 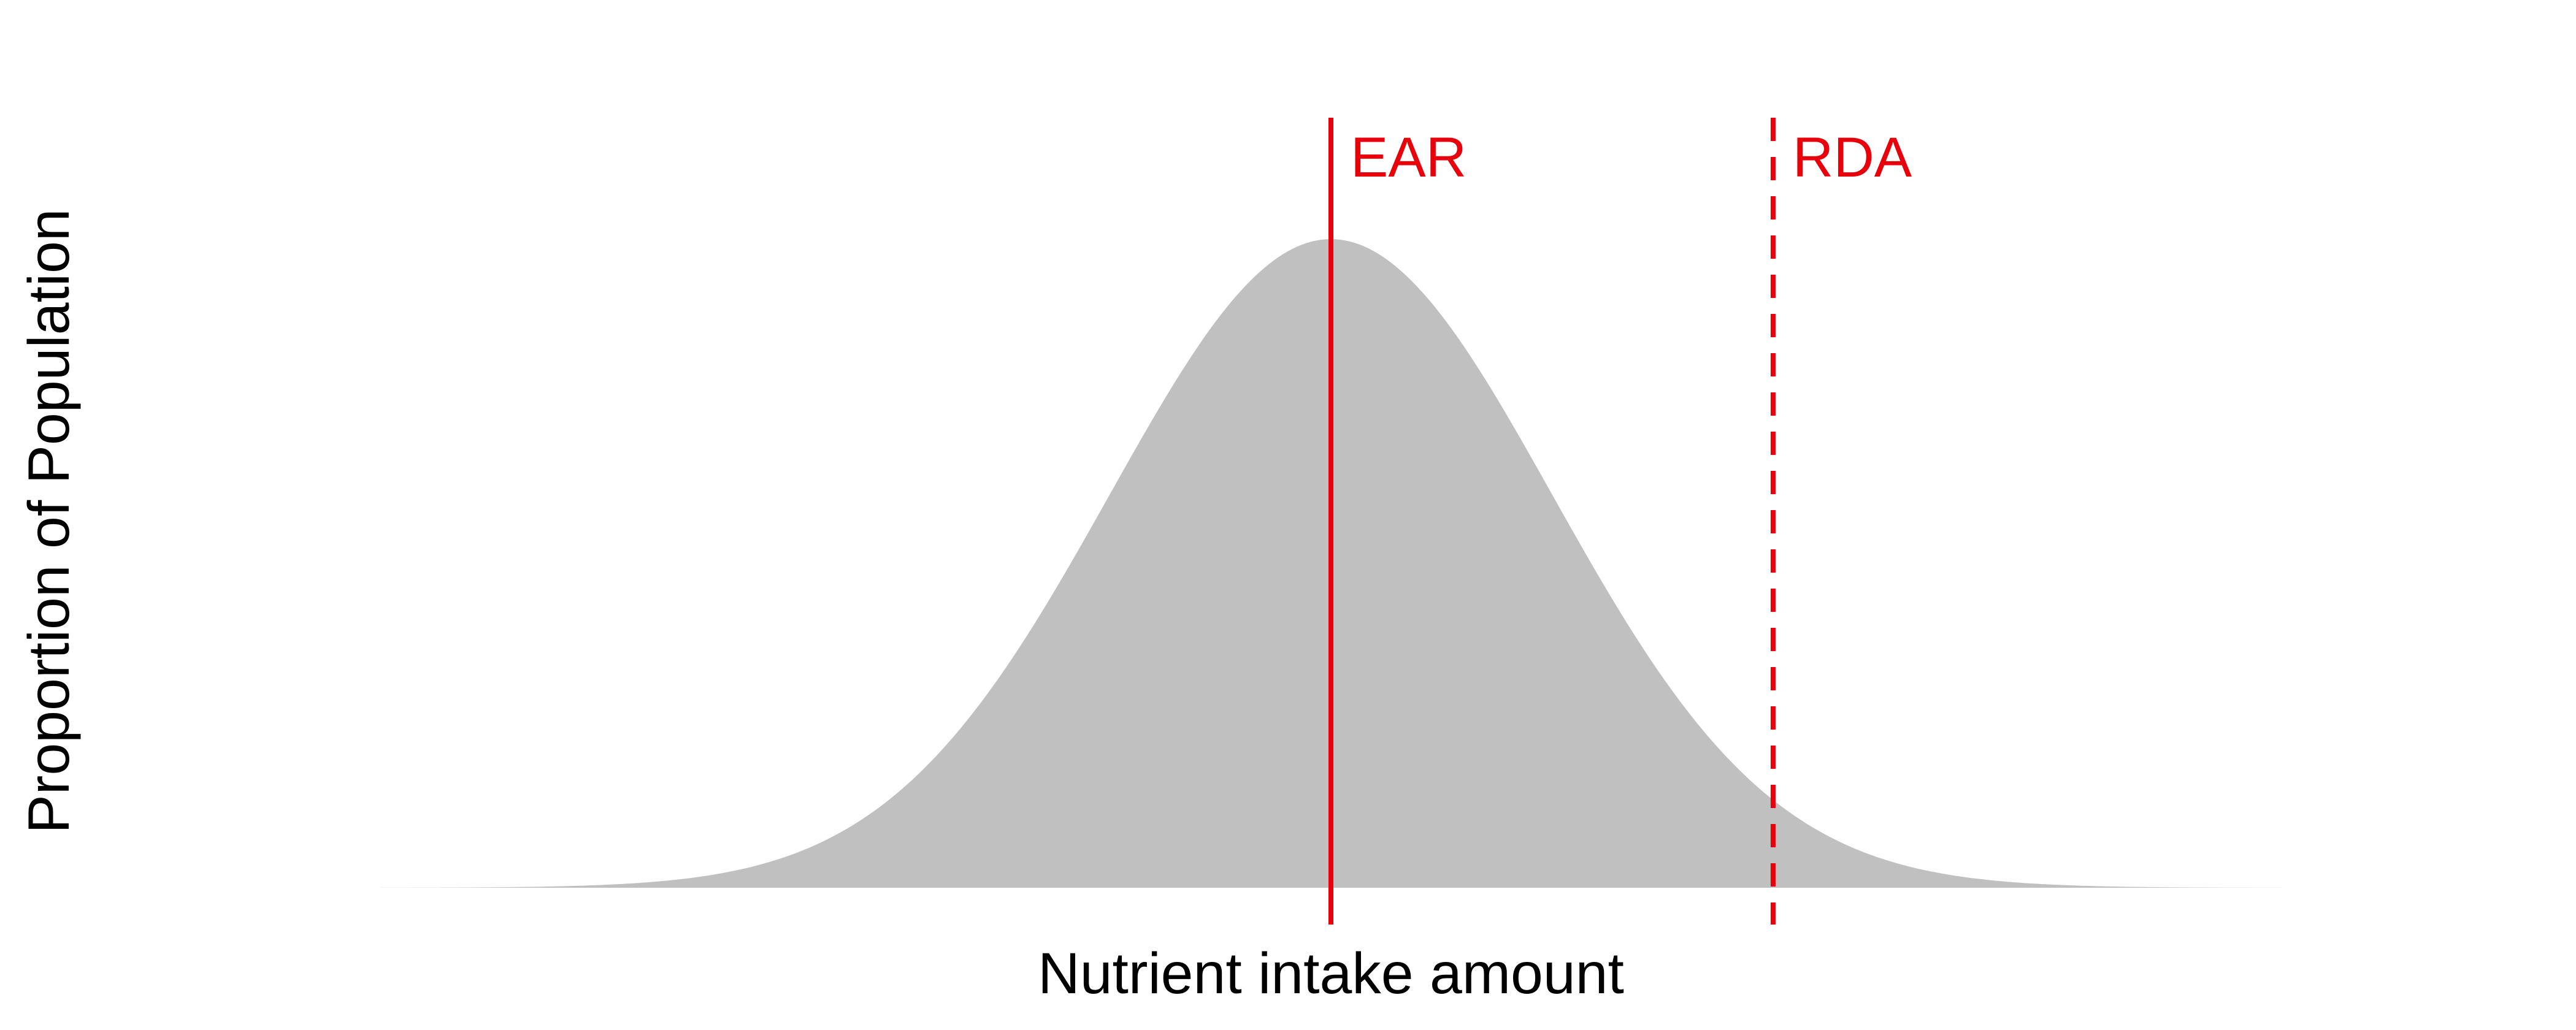 I want to click on ear-label: EAR, so click(x=1408, y=157).